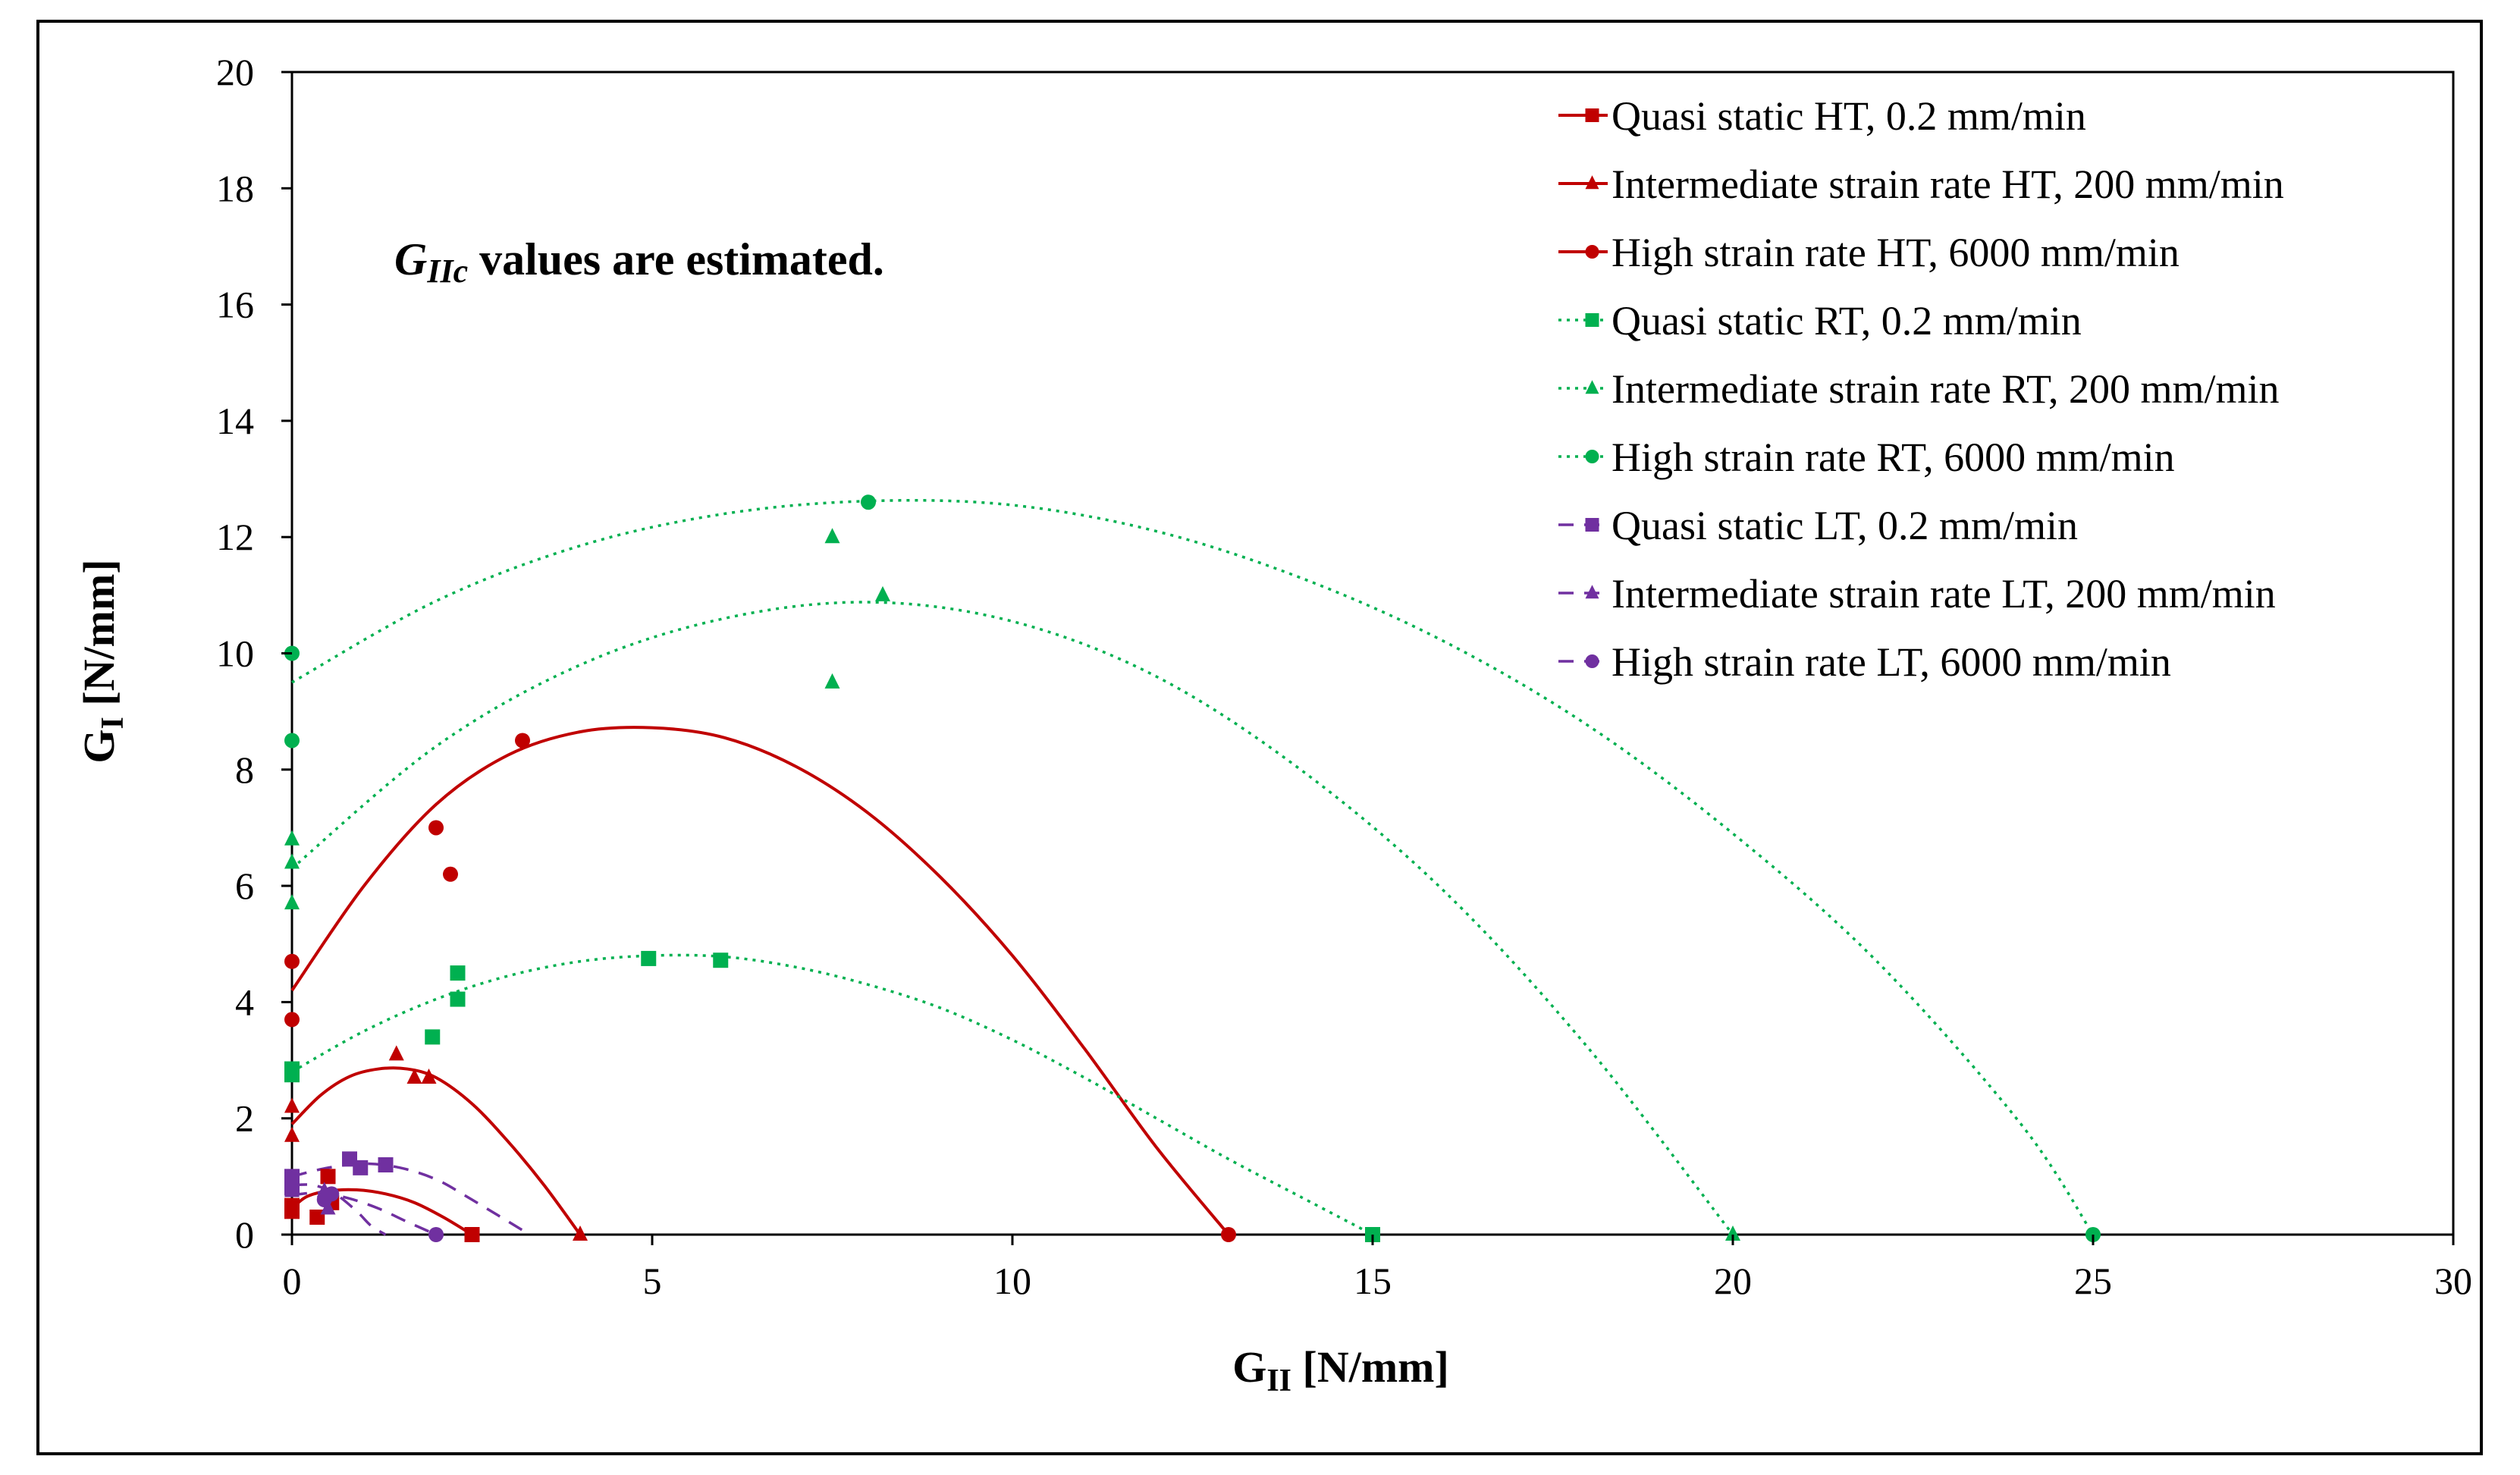 This screenshot has height=1475, width=2520. I want to click on x-axis-ticks: 0 5 10 15 20 25 30, so click(1377, 1269).